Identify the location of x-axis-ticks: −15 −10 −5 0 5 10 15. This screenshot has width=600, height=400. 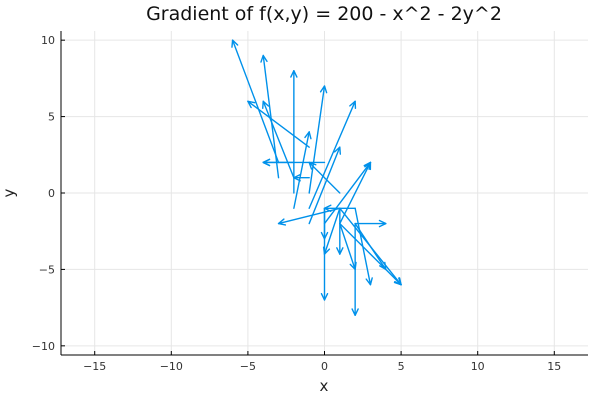
(322, 362).